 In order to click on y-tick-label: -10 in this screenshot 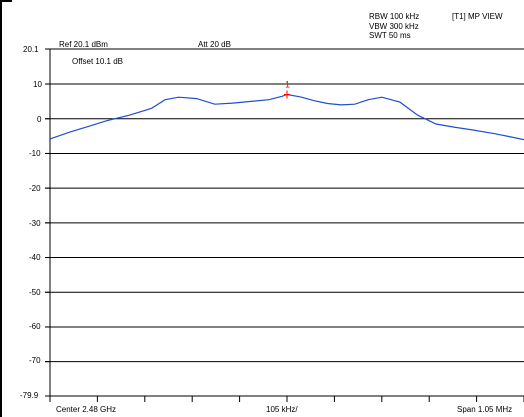, I will do `click(35, 153)`.